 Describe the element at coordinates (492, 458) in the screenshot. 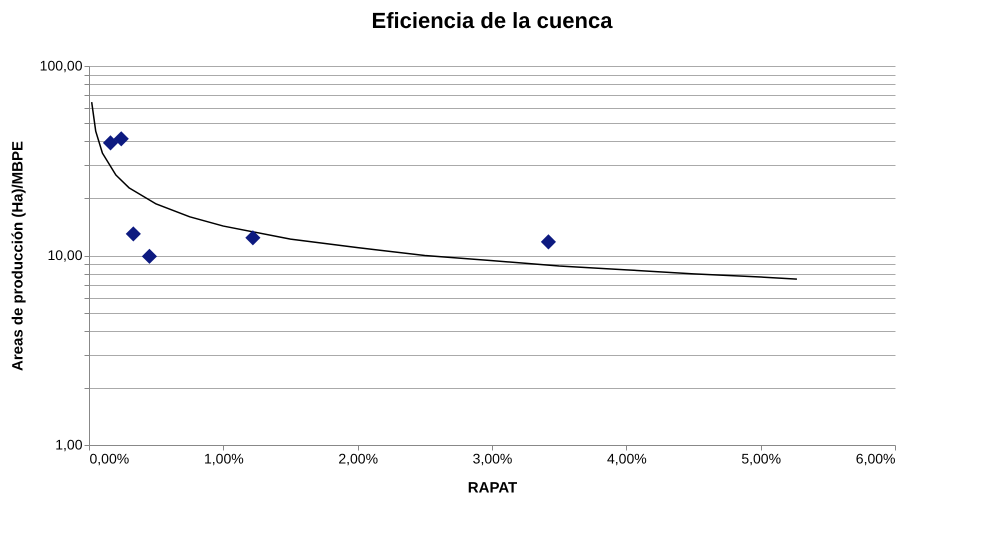

I see `x-tick-label: 3,00%` at that location.